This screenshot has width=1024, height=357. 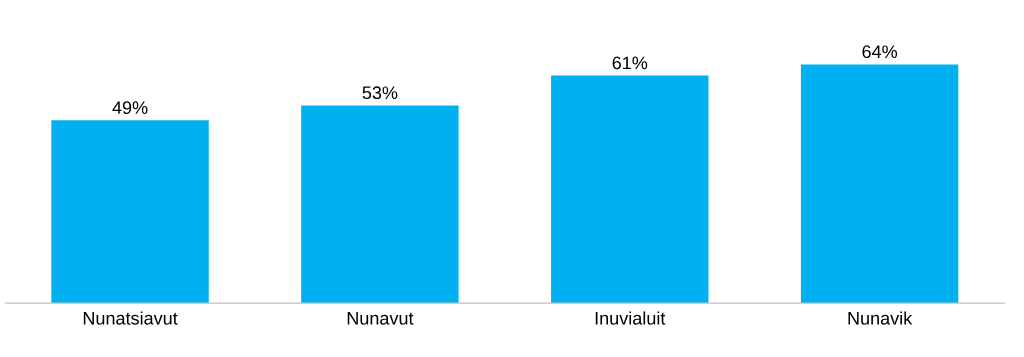 What do you see at coordinates (880, 318) in the screenshot?
I see `x-tick-label: Nunavik` at bounding box center [880, 318].